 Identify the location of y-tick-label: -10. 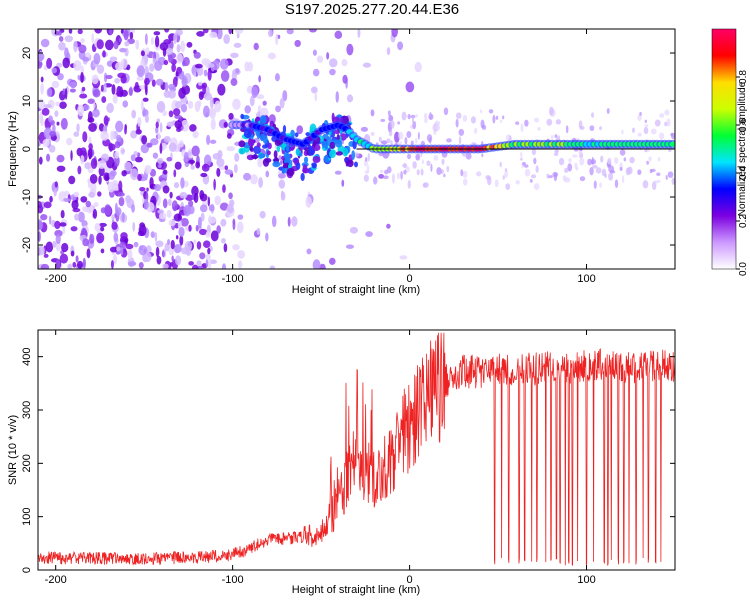
(27, 197).